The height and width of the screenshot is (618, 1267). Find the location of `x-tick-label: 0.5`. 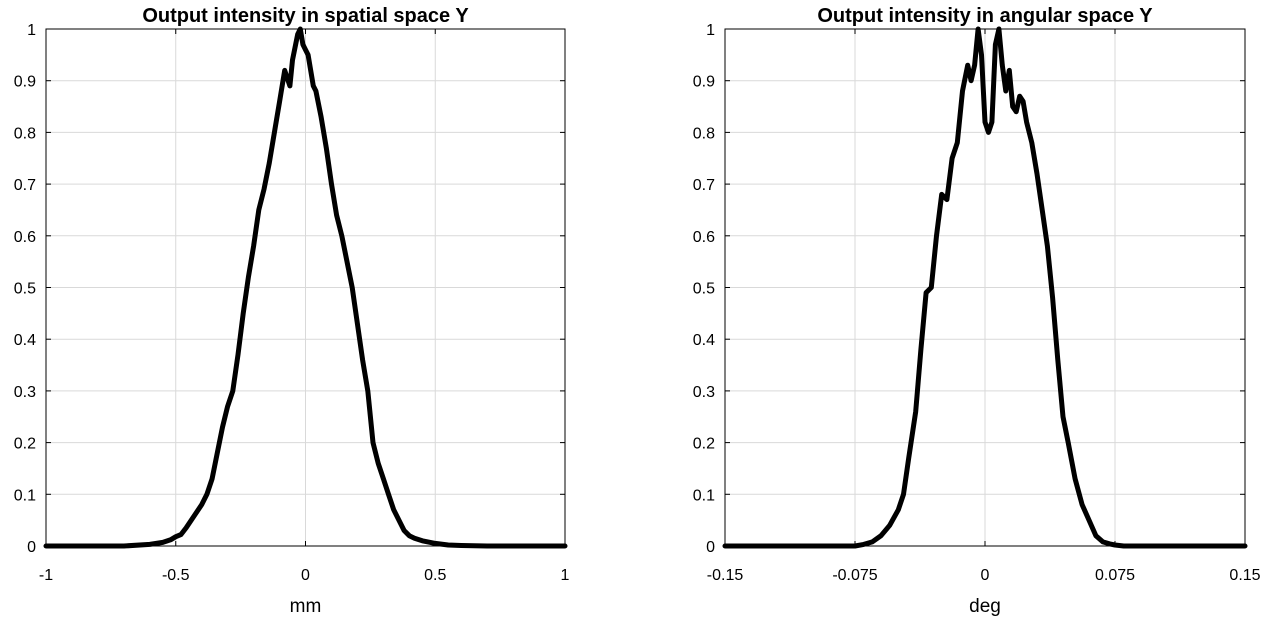

x-tick-label: 0.5 is located at coordinates (435, 575).